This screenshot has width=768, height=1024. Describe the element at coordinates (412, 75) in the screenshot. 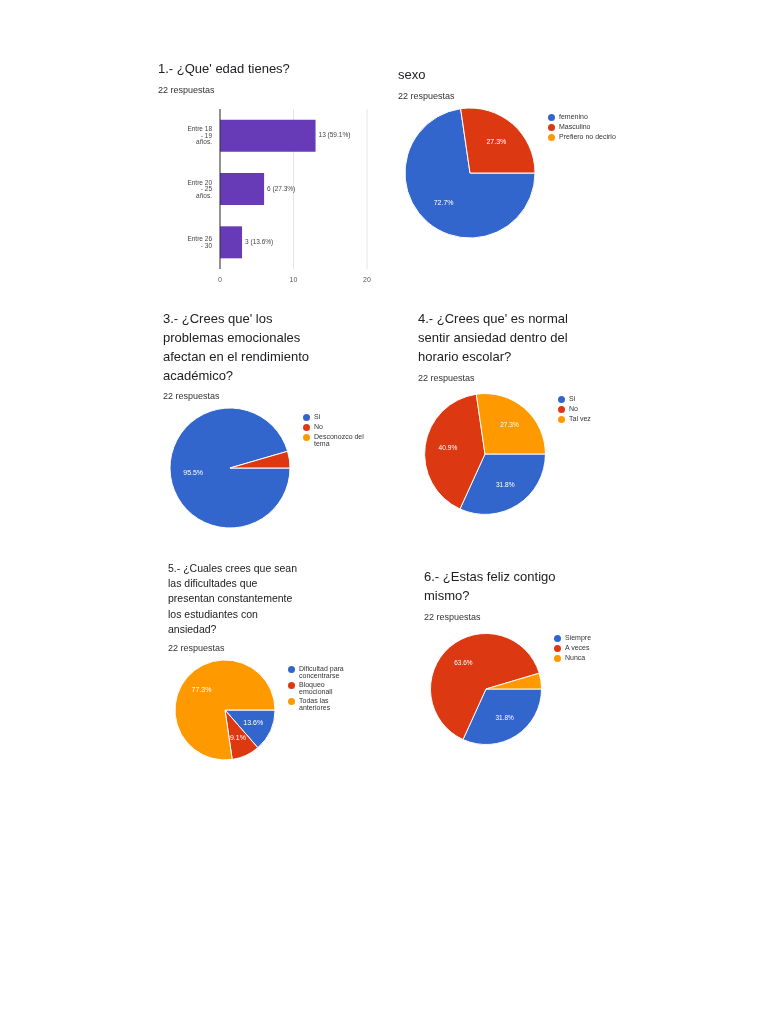

I see `chart-title: sexo` at that location.